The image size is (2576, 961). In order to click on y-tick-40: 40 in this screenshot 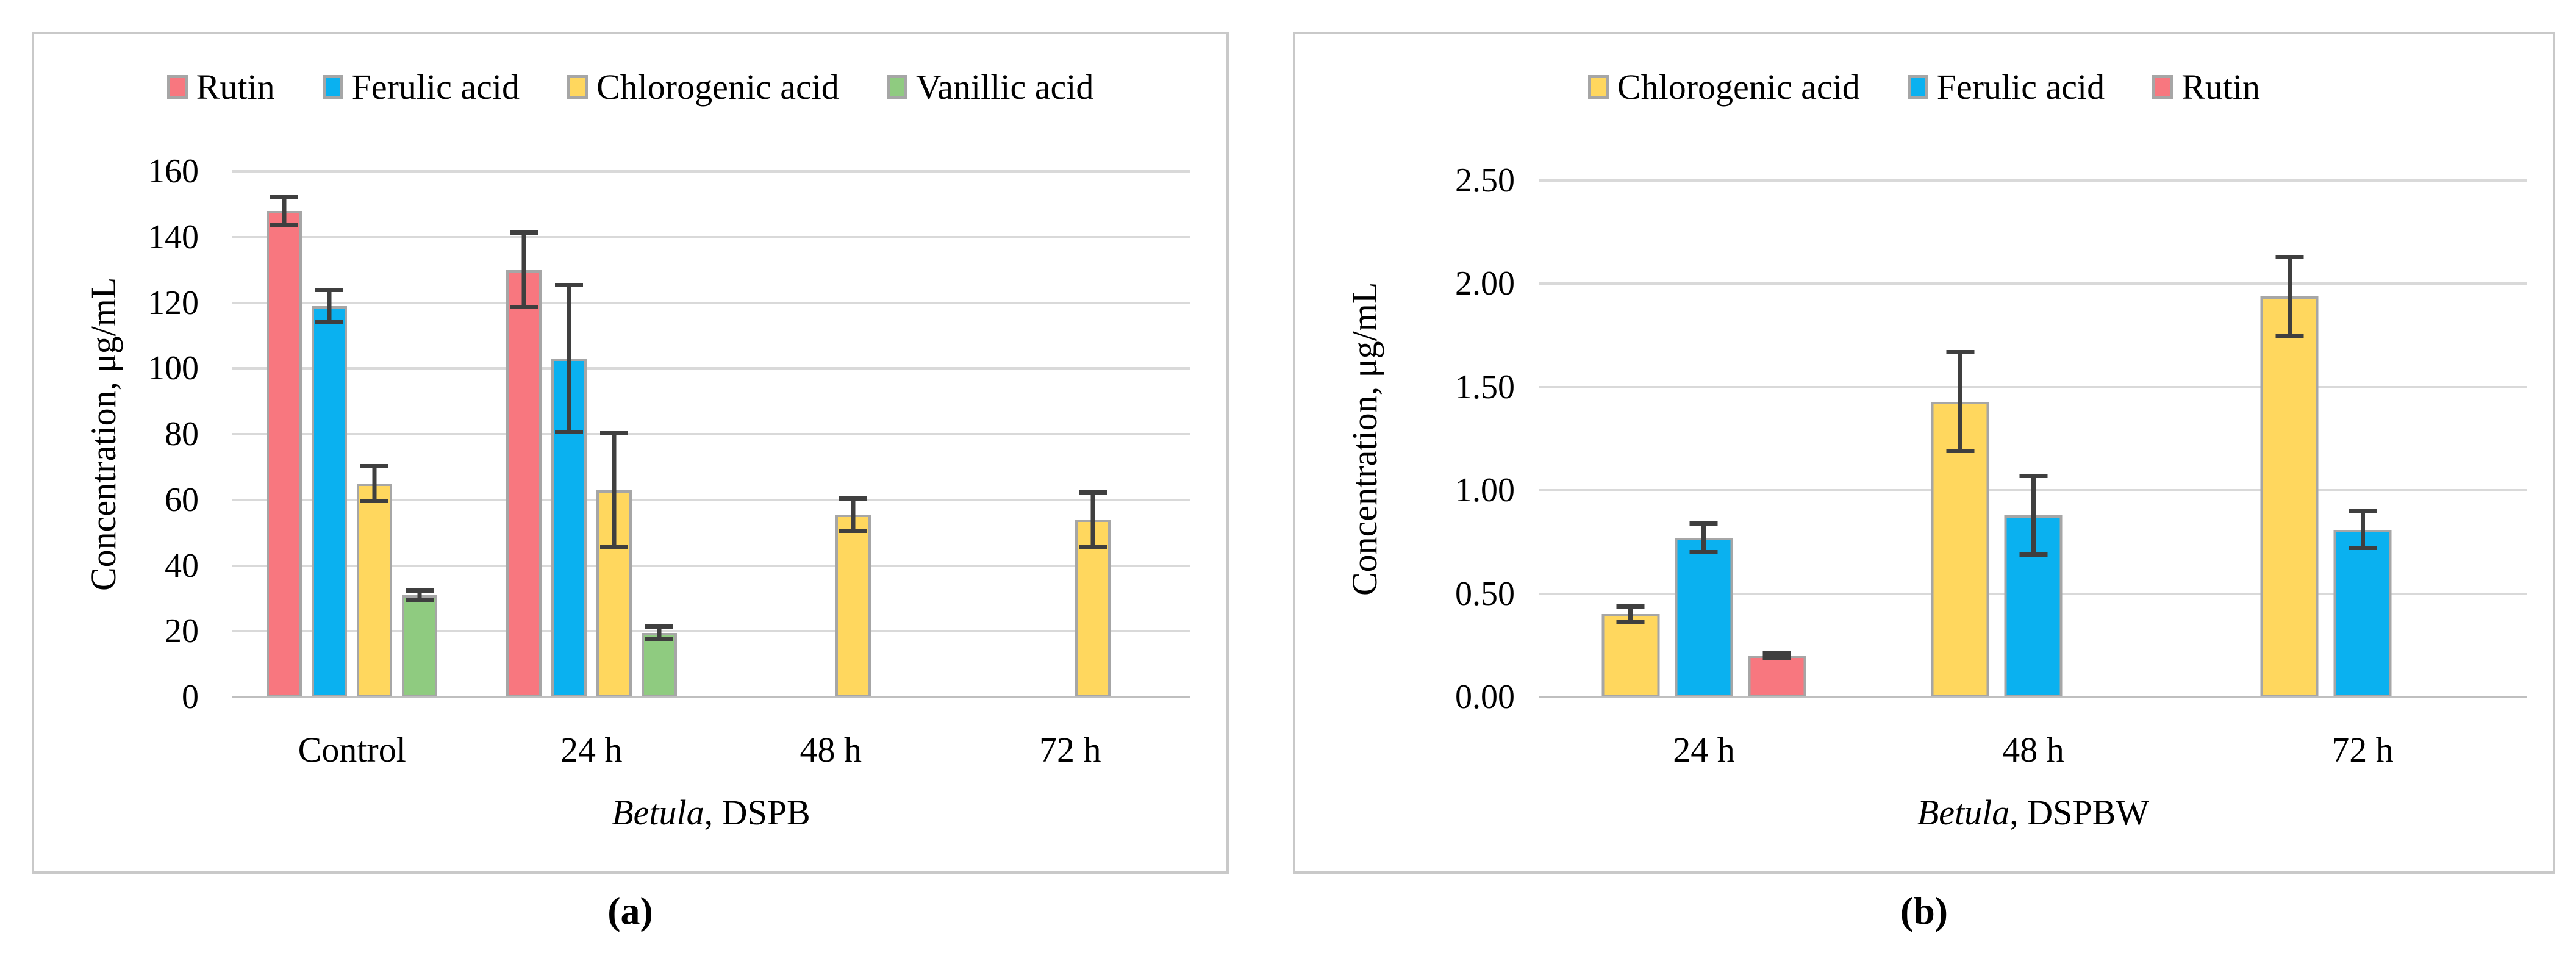, I will do `click(182, 565)`.